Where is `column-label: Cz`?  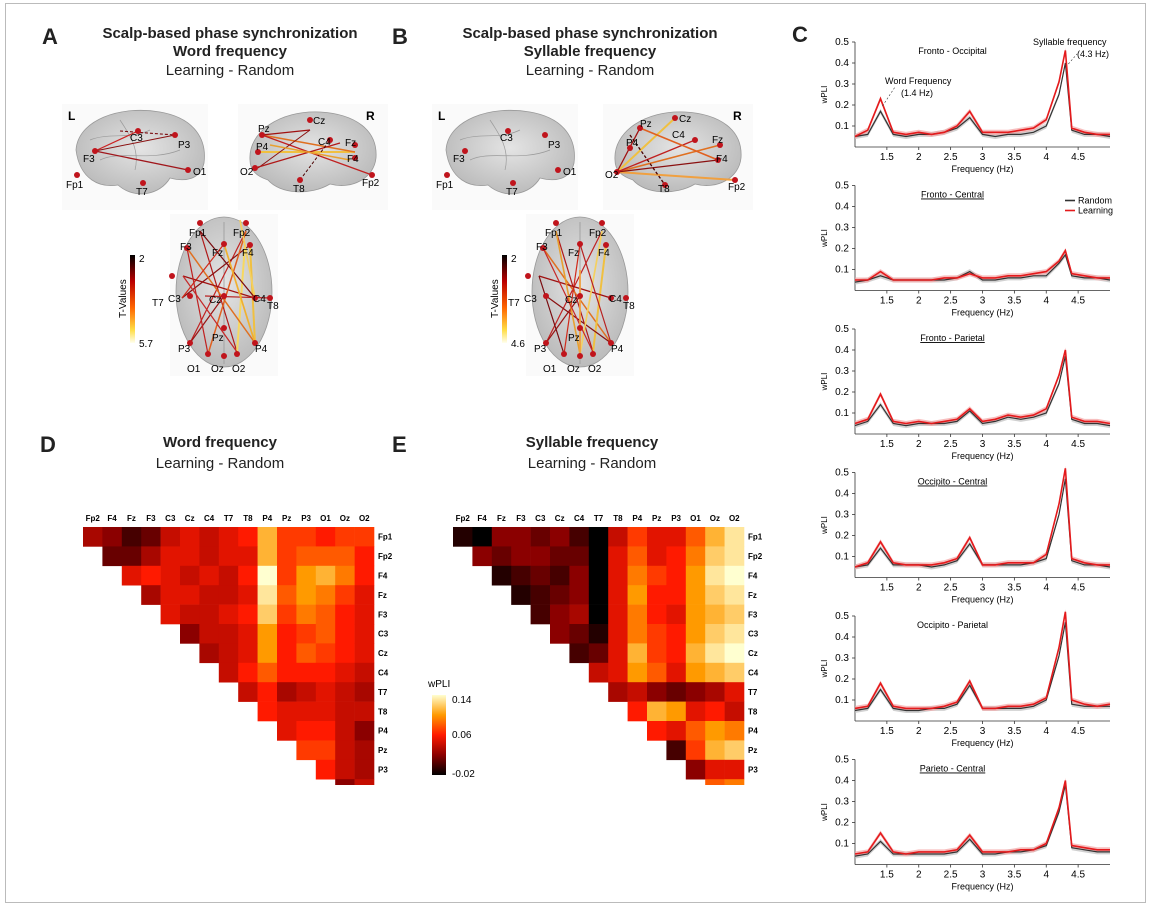
column-label: Cz is located at coordinates (560, 518).